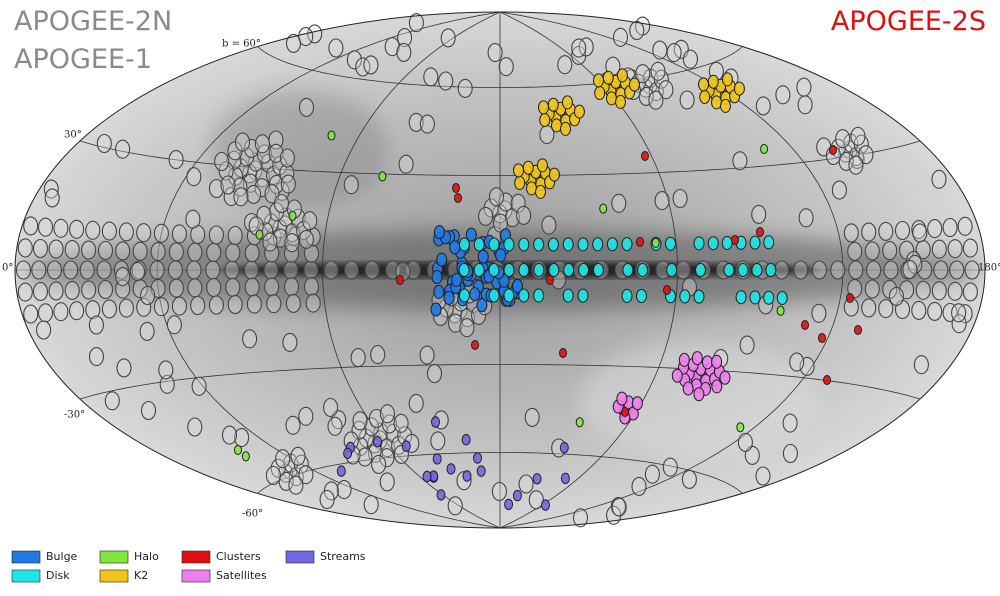 The height and width of the screenshot is (596, 1000). Describe the element at coordinates (141, 575) in the screenshot. I see `legend-label: K2` at that location.